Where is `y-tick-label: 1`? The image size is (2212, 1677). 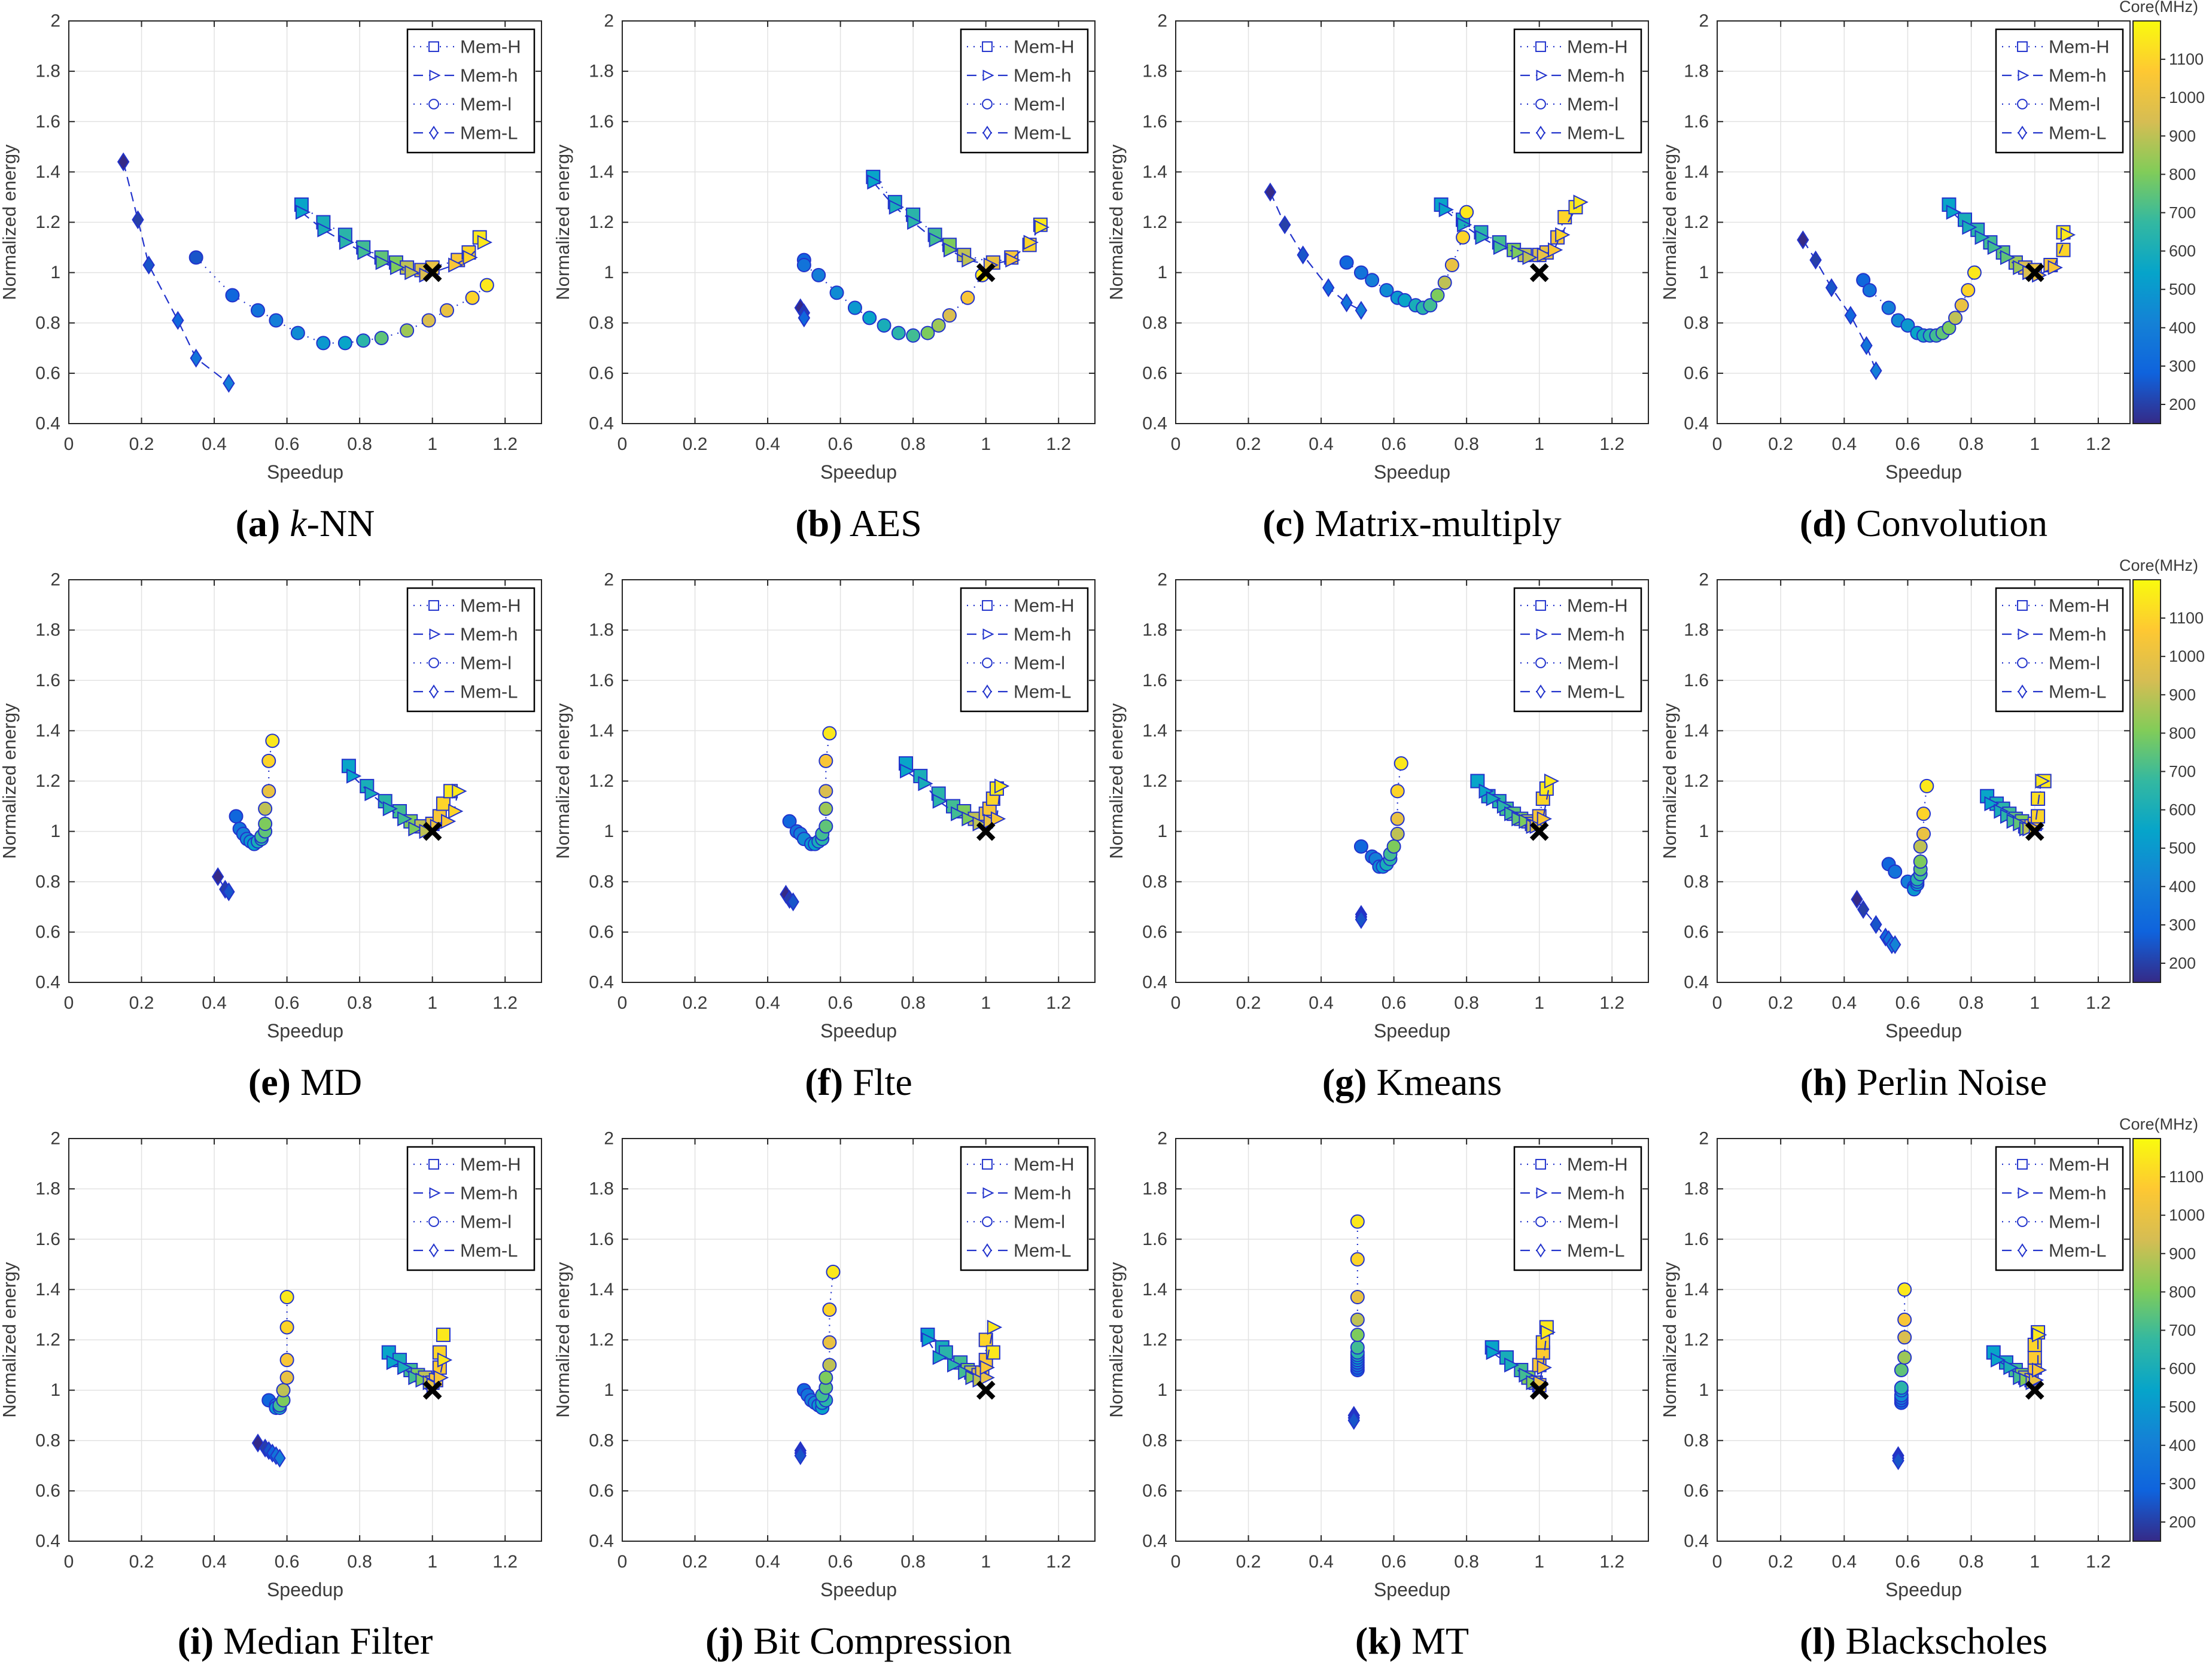
y-tick-label: 1 is located at coordinates (1162, 831).